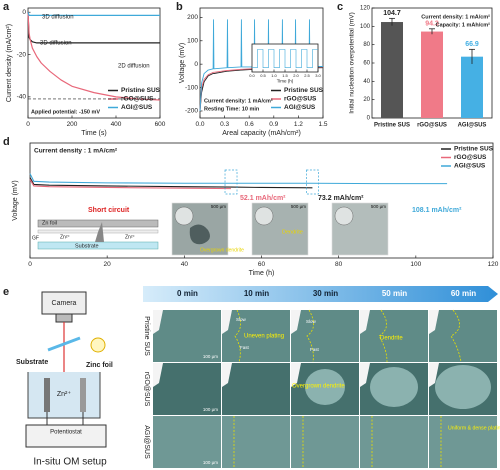  I want to click on time-label: 0 min, so click(187, 293).